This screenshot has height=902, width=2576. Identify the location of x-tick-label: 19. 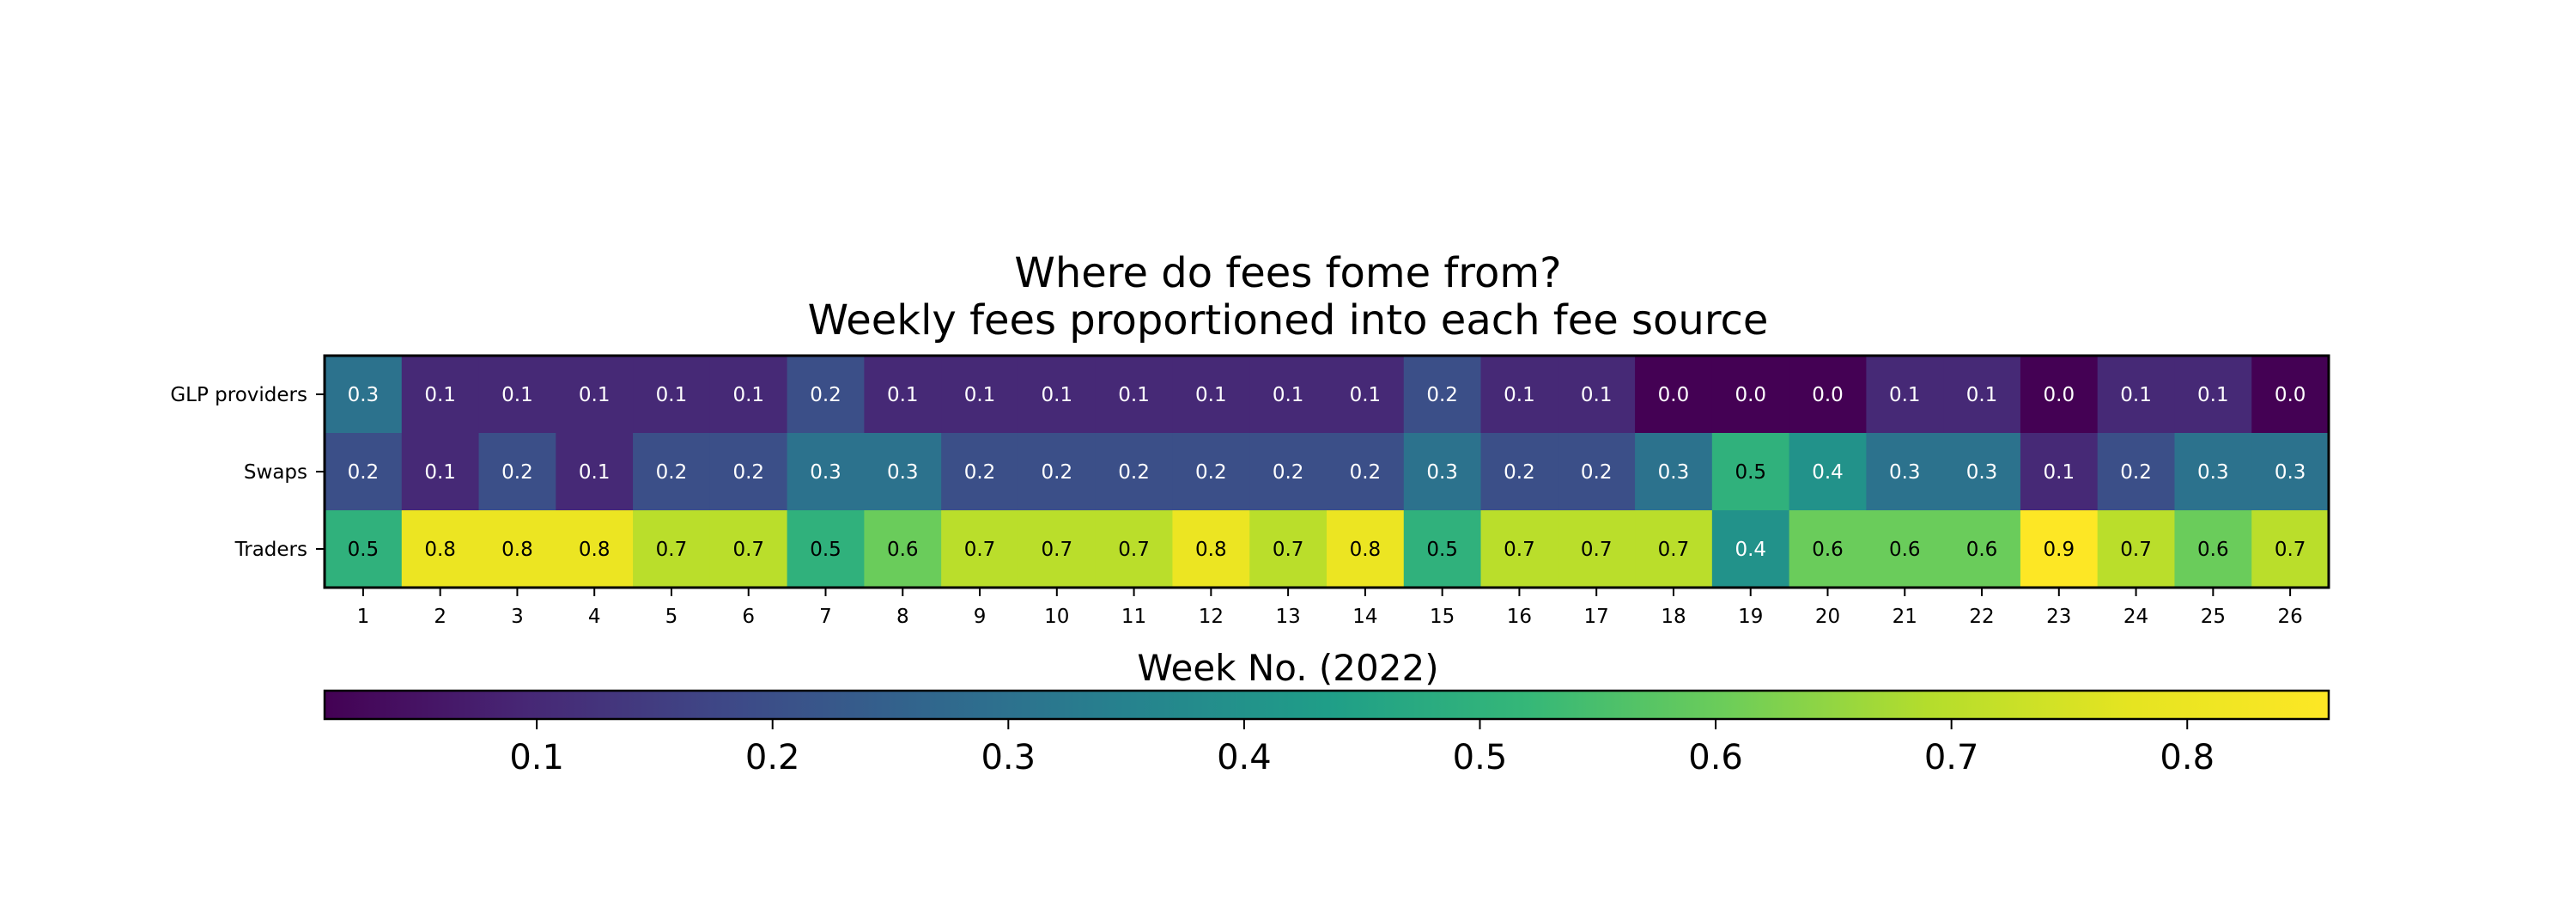
(1751, 617).